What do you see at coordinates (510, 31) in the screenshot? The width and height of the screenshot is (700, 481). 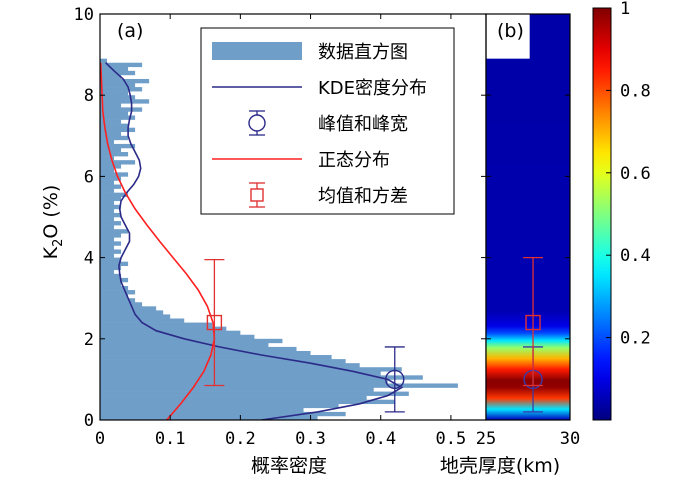 I see `panel-b-tag: (b)` at bounding box center [510, 31].